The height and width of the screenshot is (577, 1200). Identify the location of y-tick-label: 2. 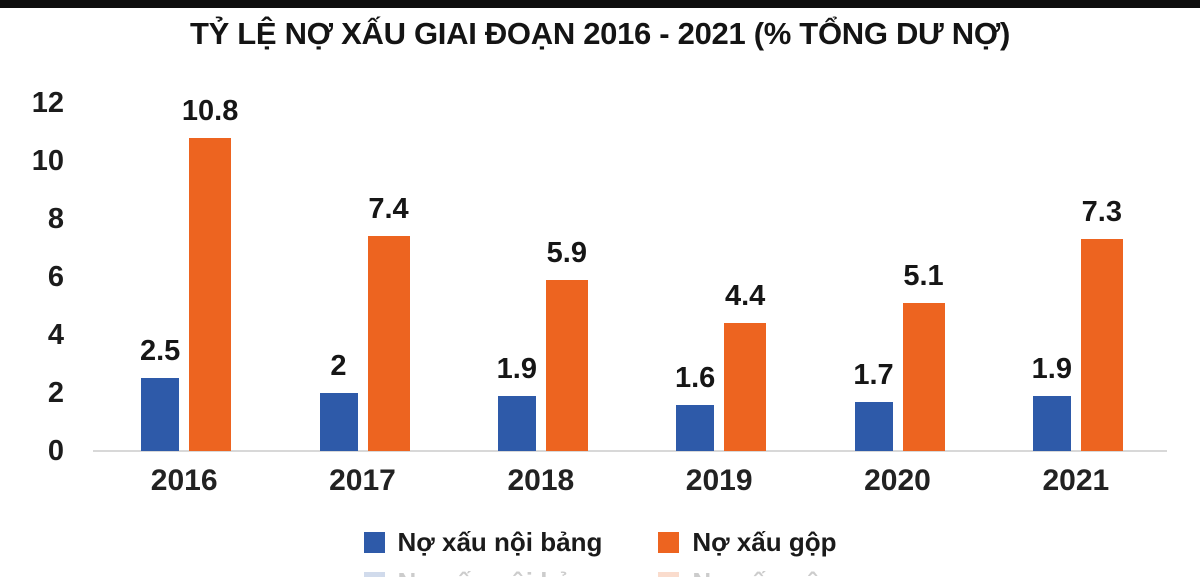
(55, 393).